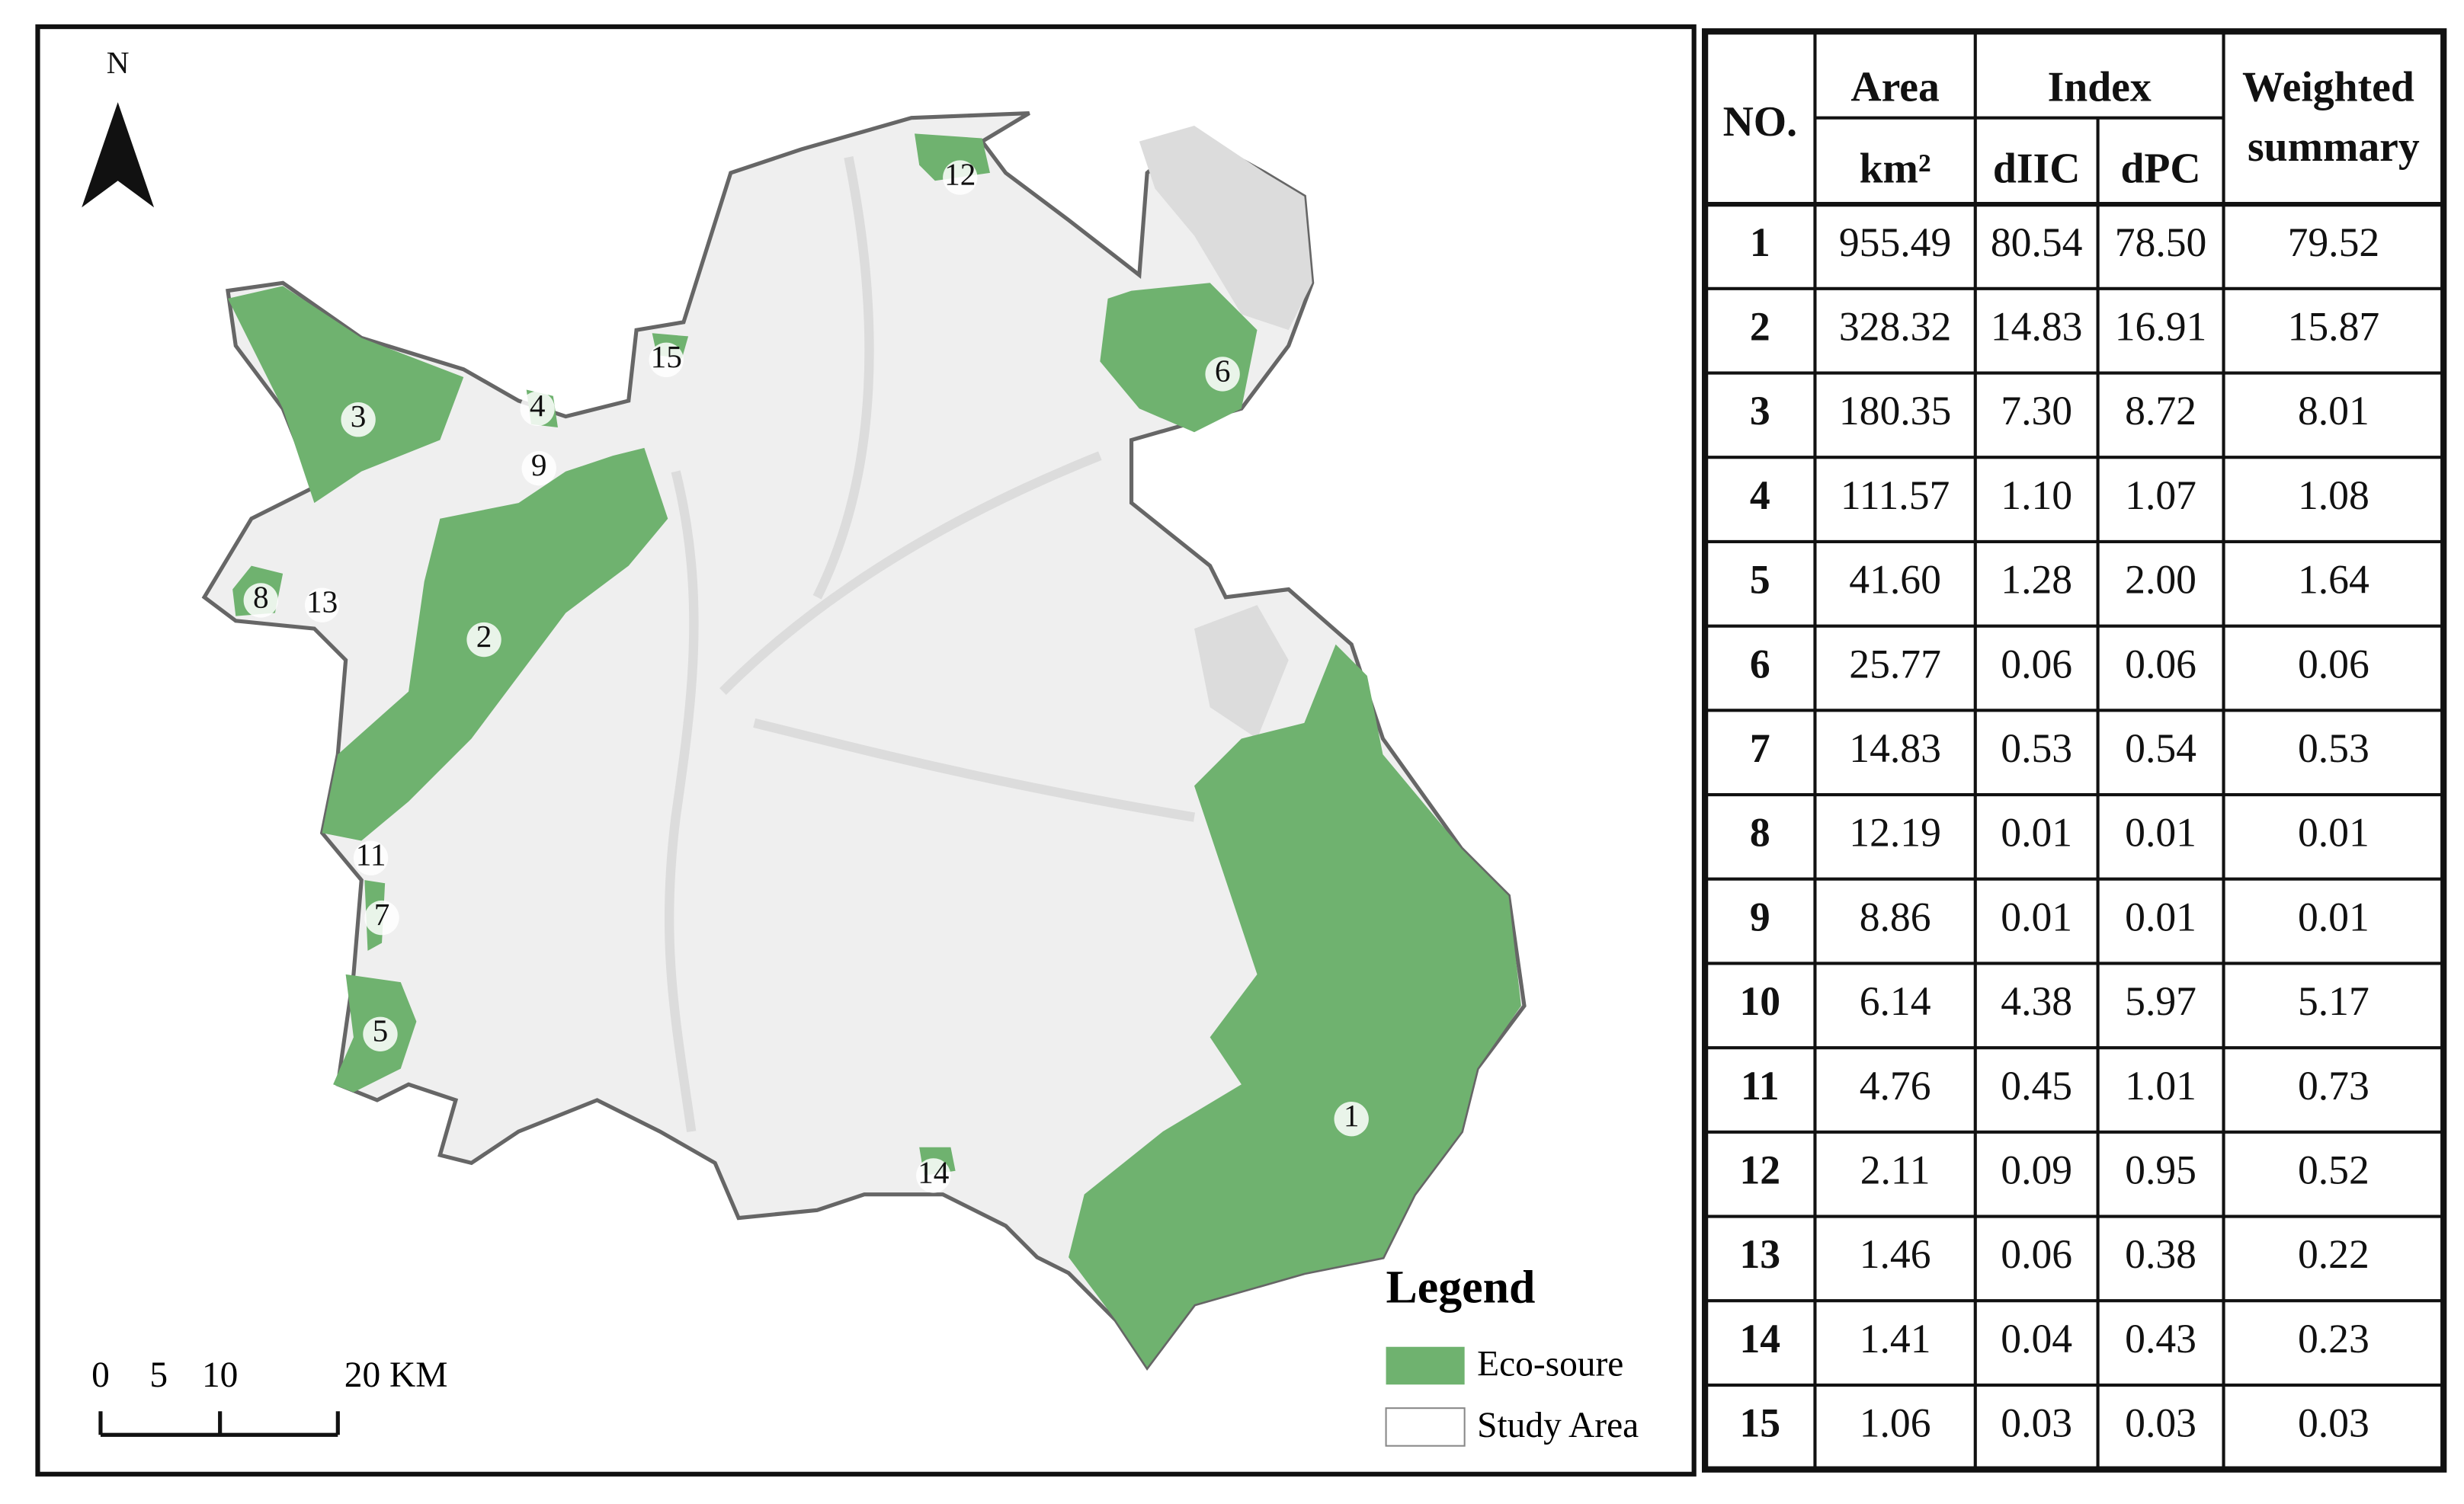 This screenshot has width=2464, height=1504. I want to click on table-cell: 8.01, so click(2333, 411).